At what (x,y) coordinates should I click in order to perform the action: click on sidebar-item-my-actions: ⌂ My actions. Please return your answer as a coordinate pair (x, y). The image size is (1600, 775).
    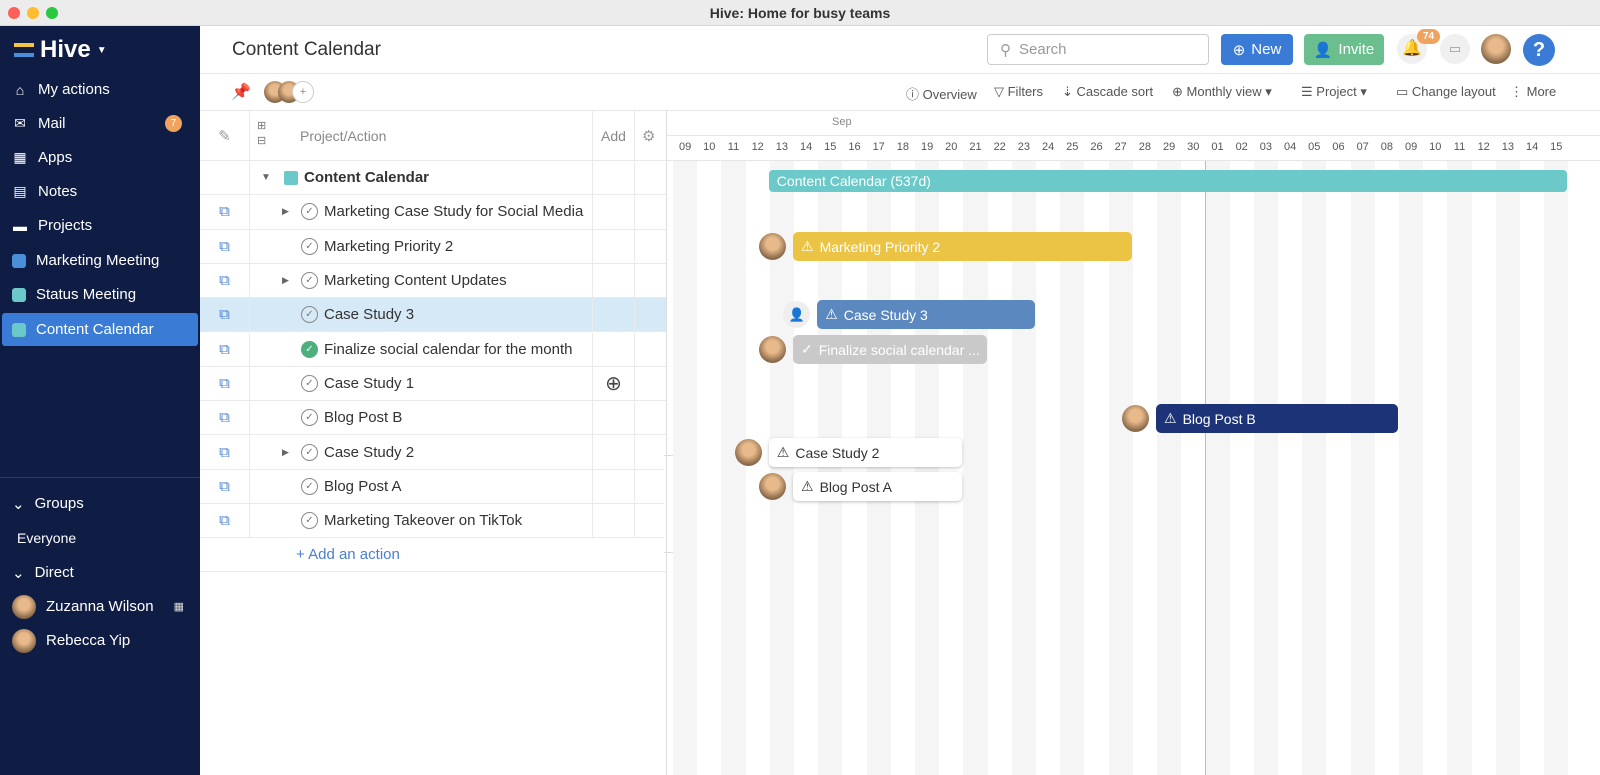
    Looking at the image, I should click on (100, 89).